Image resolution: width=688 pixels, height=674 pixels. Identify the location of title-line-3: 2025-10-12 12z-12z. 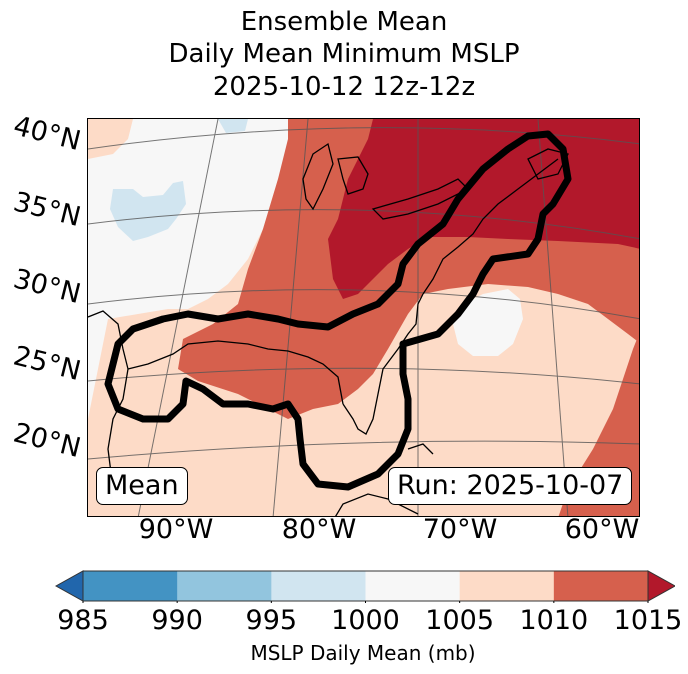
(344, 87).